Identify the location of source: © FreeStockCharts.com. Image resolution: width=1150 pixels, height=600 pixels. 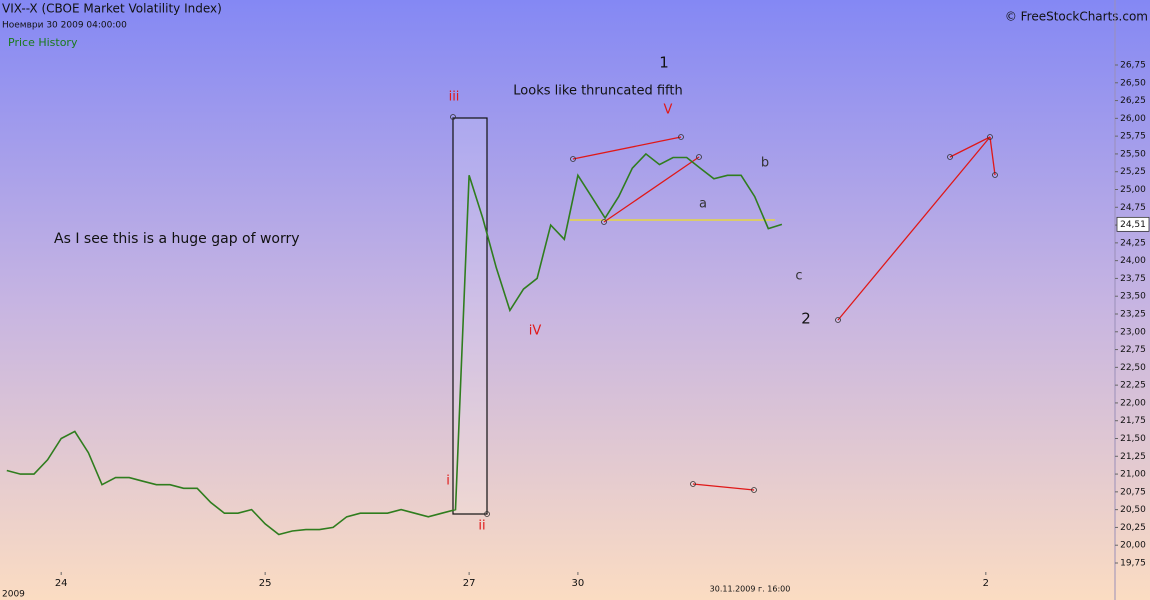
(1076, 17).